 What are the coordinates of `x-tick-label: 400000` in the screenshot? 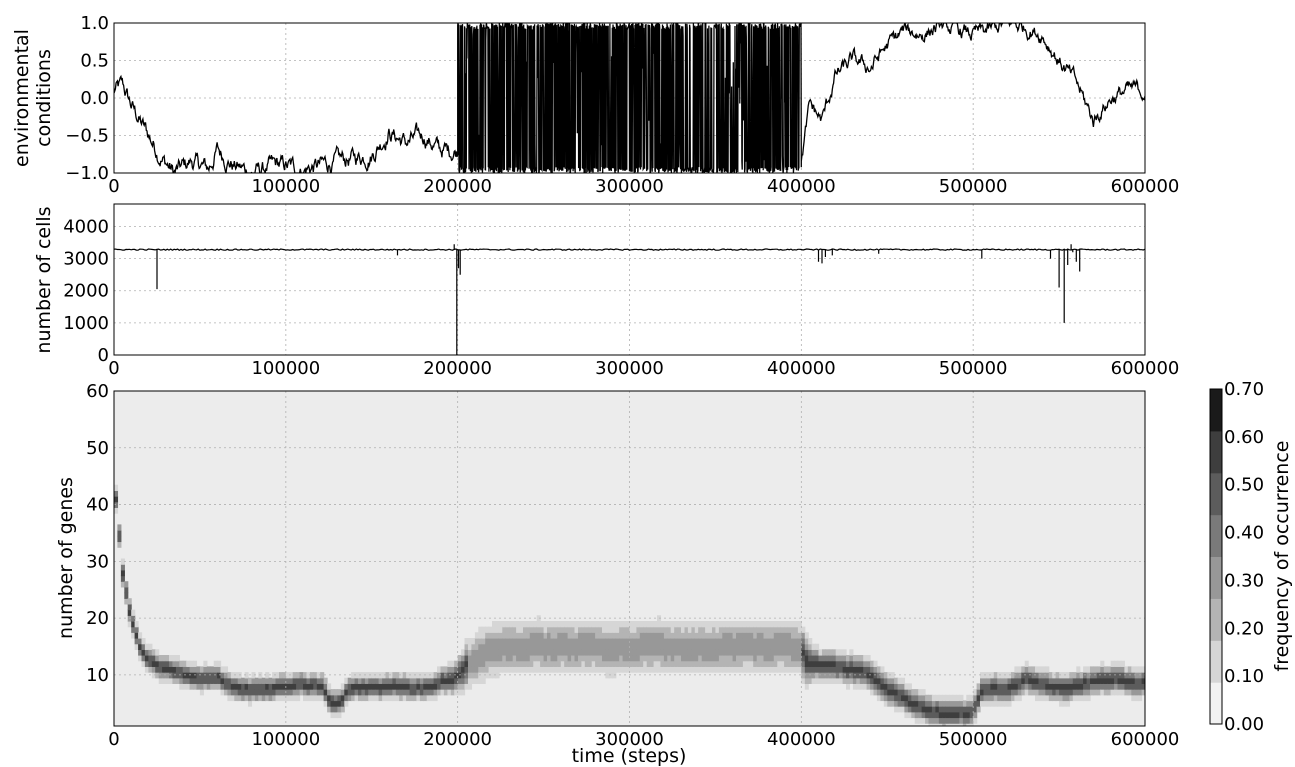 It's located at (801, 186).